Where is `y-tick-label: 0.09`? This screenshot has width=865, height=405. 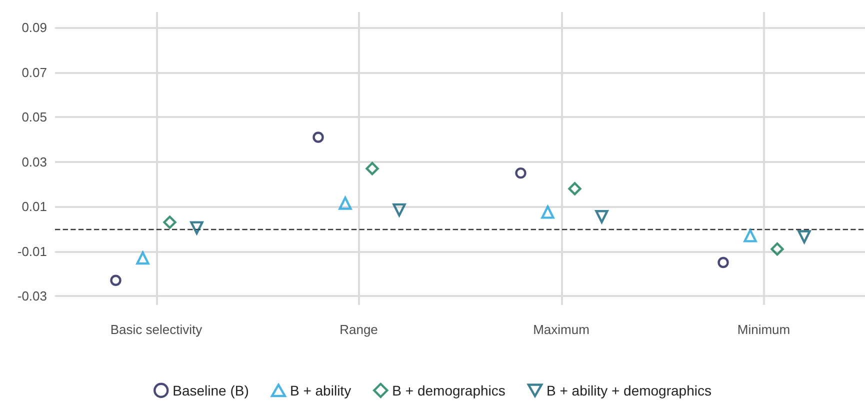 y-tick-label: 0.09 is located at coordinates (34, 28).